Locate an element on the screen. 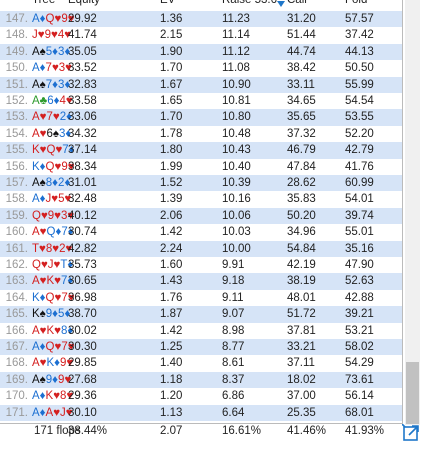 The height and width of the screenshot is (460, 430). footer-label: 171 flops is located at coordinates (57, 431).